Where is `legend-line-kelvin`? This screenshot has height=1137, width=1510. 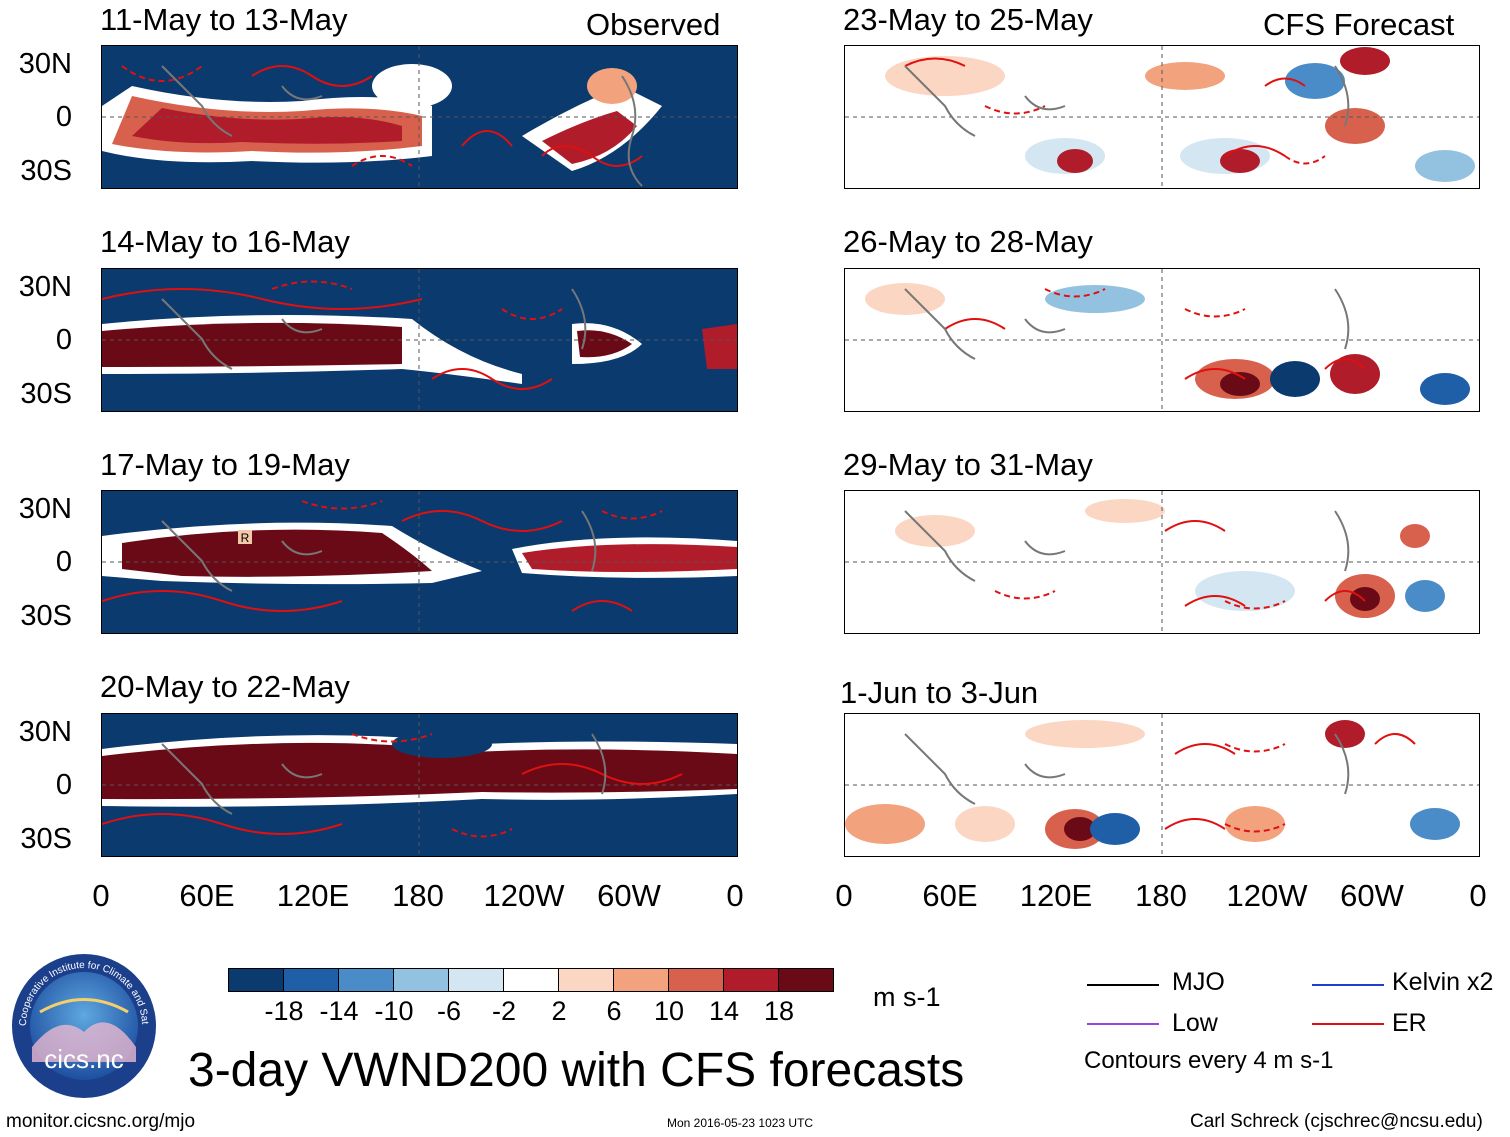 legend-line-kelvin is located at coordinates (1348, 985).